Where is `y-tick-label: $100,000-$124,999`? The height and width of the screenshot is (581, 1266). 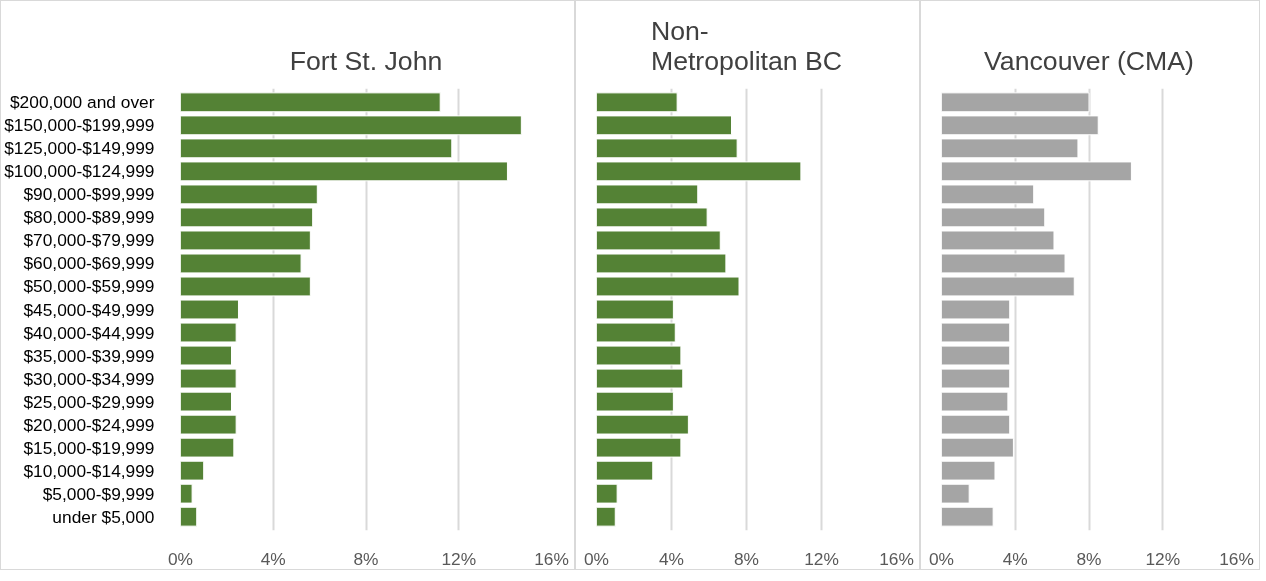
y-tick-label: $100,000-$124,999 is located at coordinates (79, 171).